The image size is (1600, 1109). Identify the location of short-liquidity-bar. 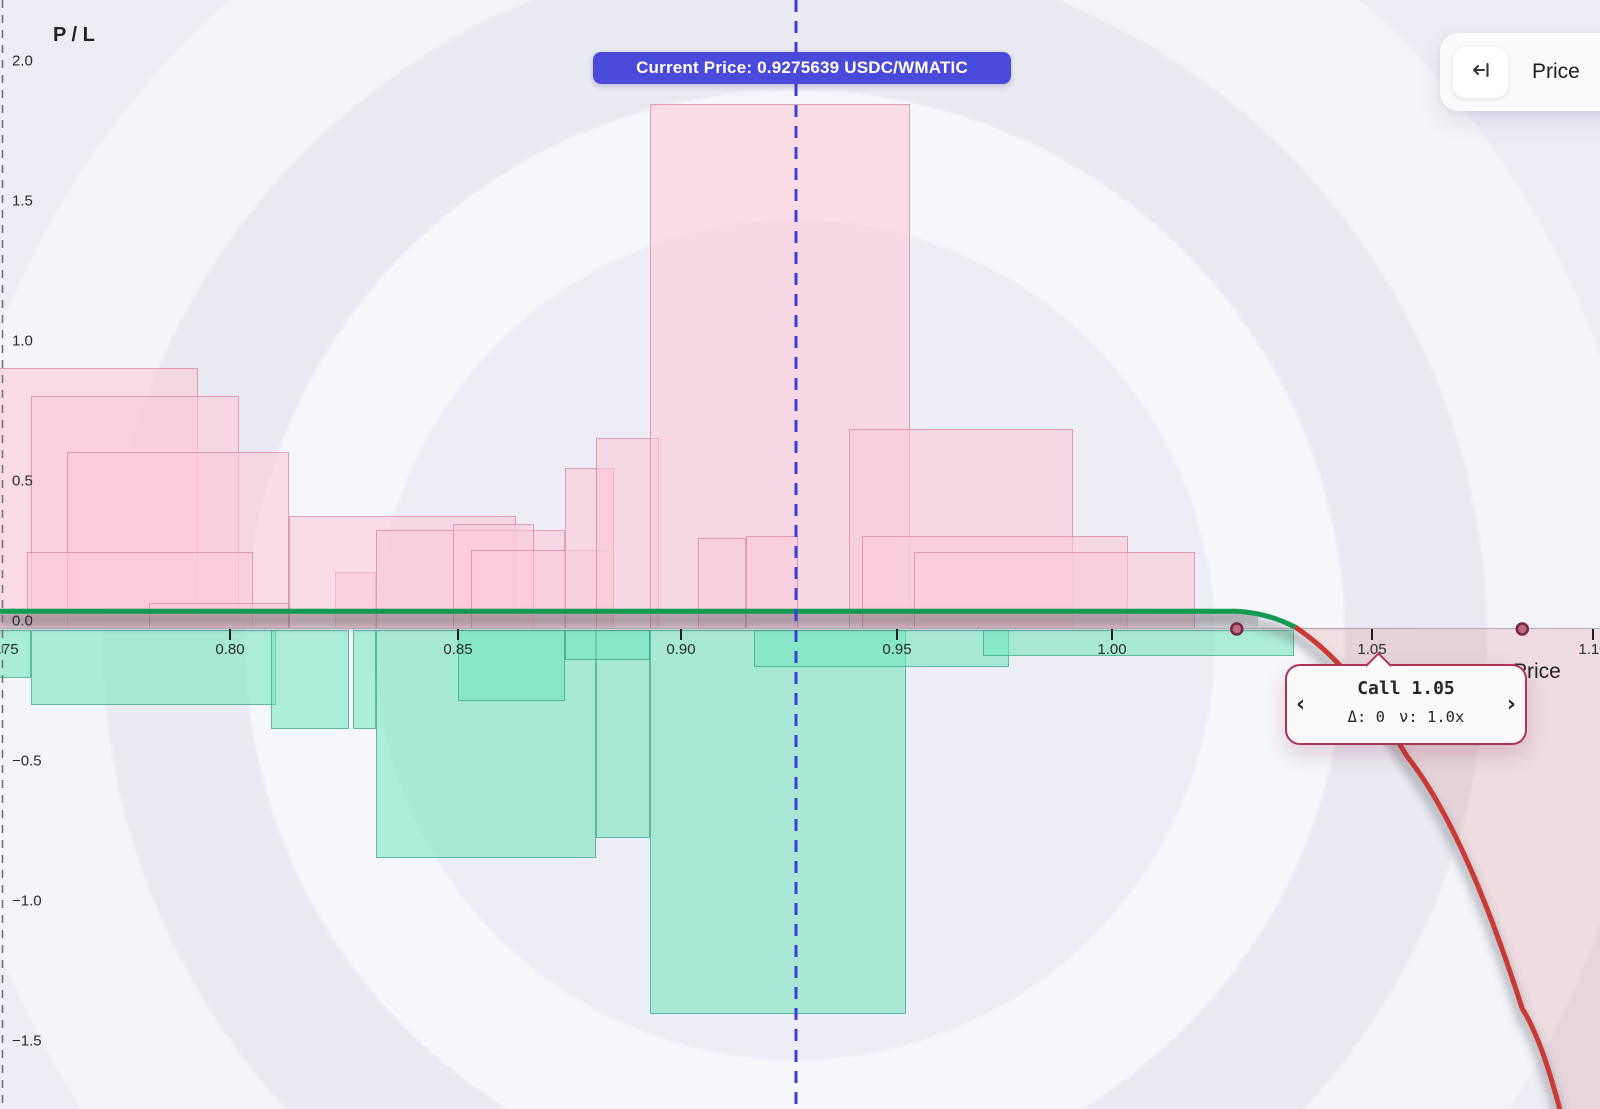
(627, 533).